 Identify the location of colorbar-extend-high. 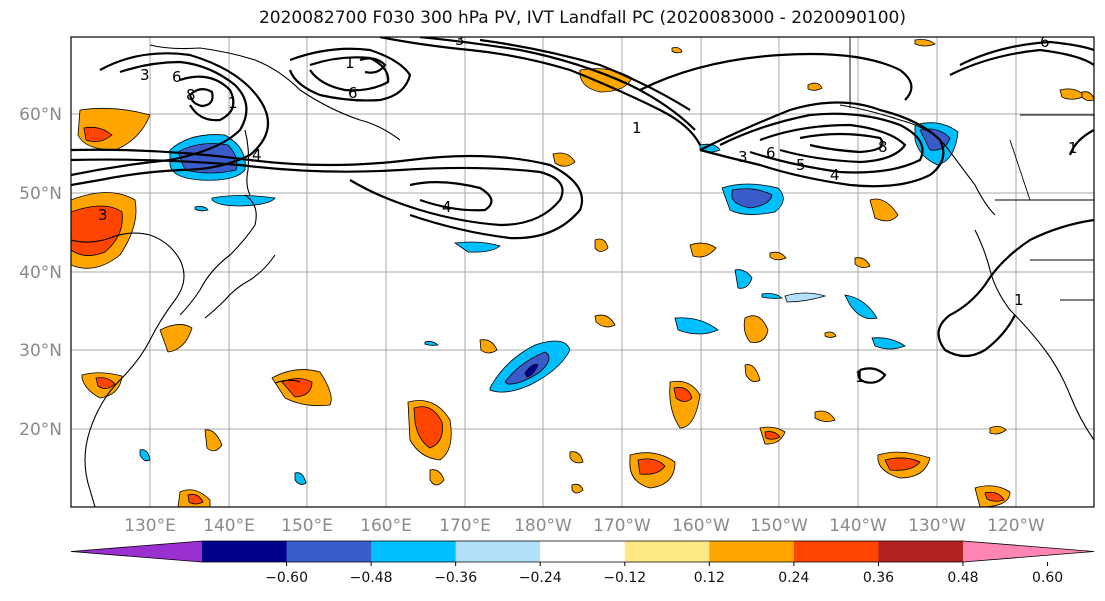
(1028, 551).